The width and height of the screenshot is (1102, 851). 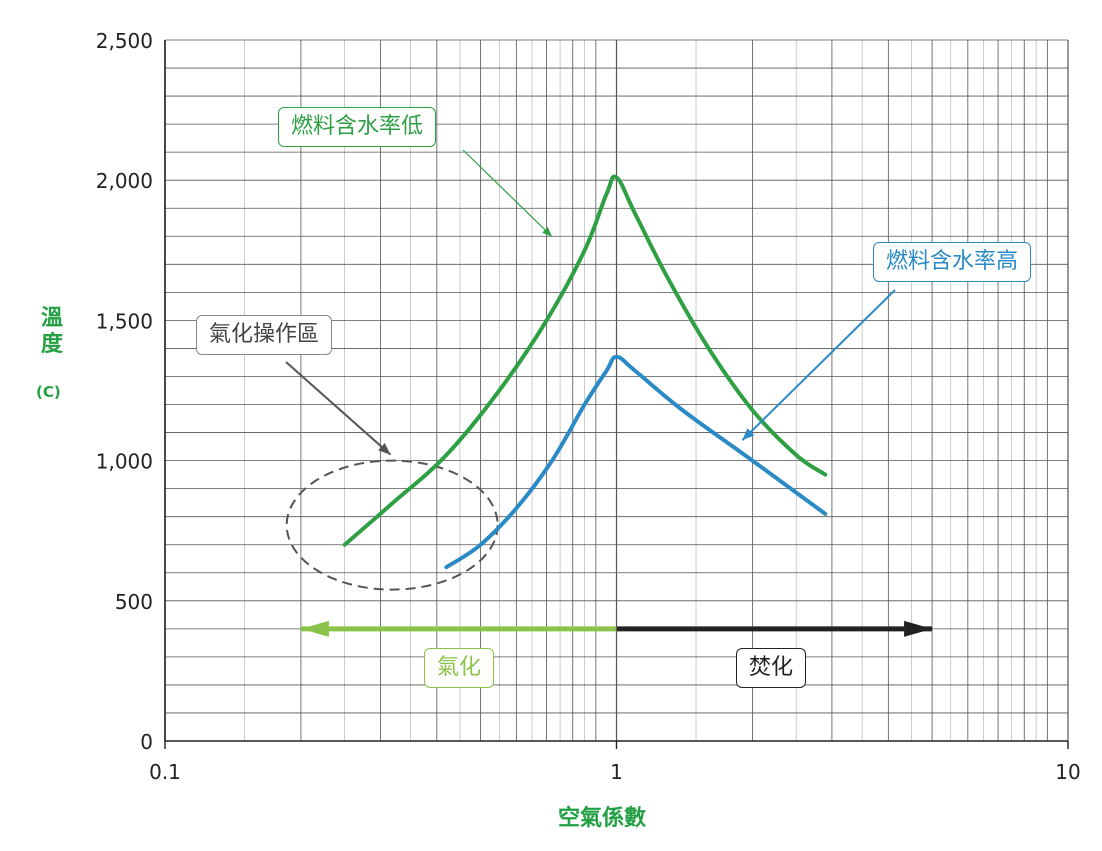 What do you see at coordinates (264, 335) in the screenshot?
I see `callout-gasification-zone: 氣化操作區` at bounding box center [264, 335].